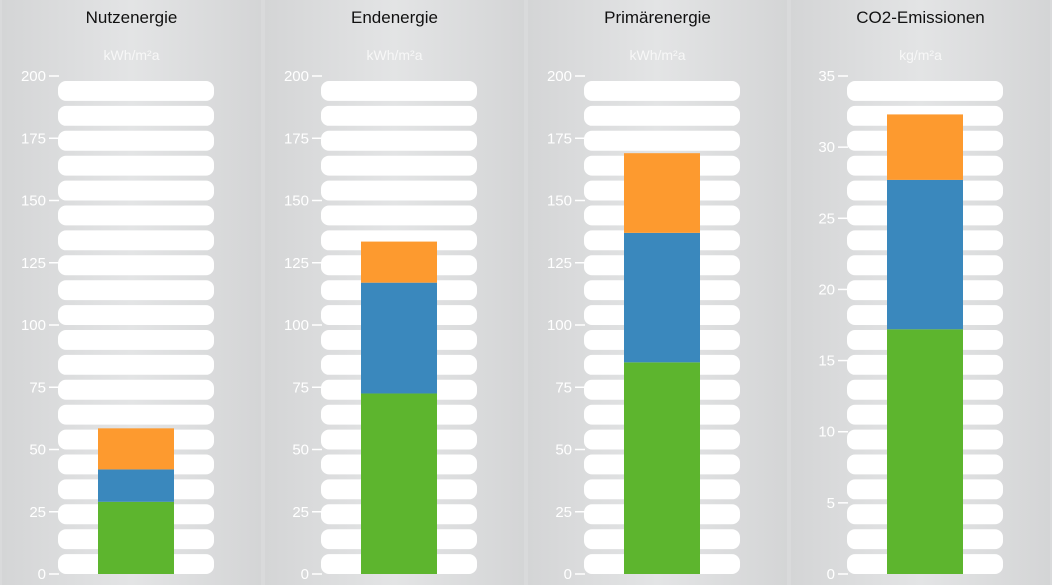 The width and height of the screenshot is (1052, 585). I want to click on y-tick-label: 10, so click(826, 432).